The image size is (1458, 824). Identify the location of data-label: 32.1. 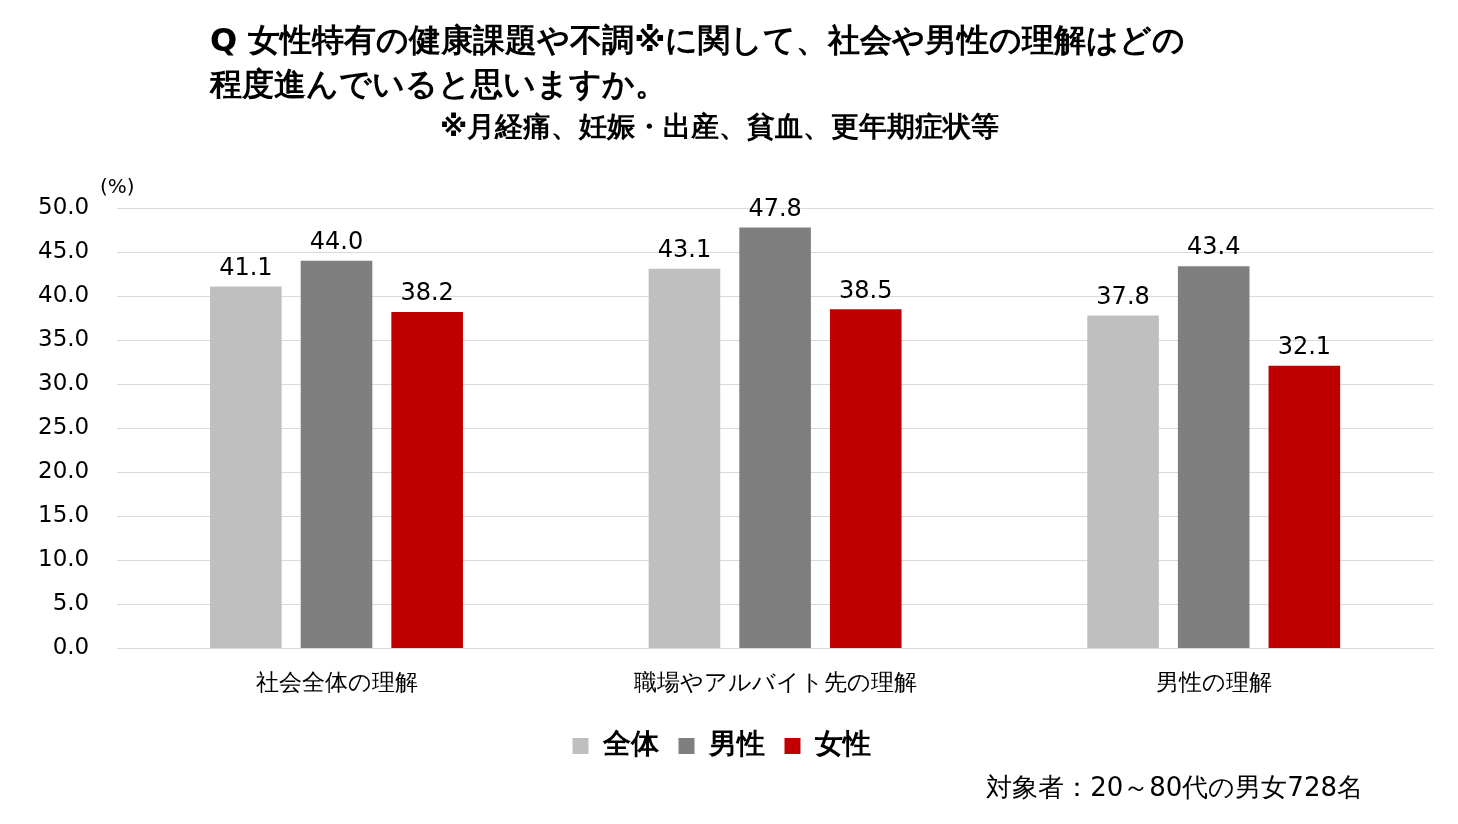
(1304, 345).